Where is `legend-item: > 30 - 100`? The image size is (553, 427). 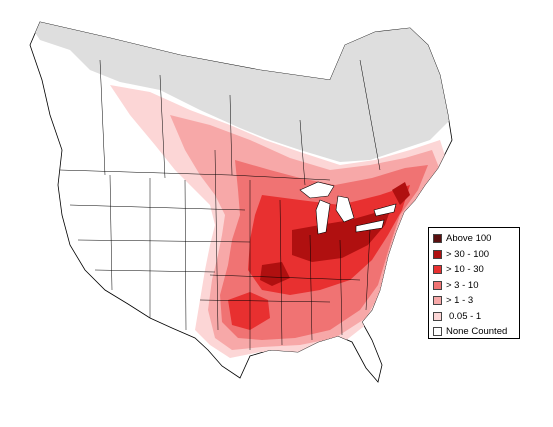 legend-item: > 30 - 100 is located at coordinates (476, 255).